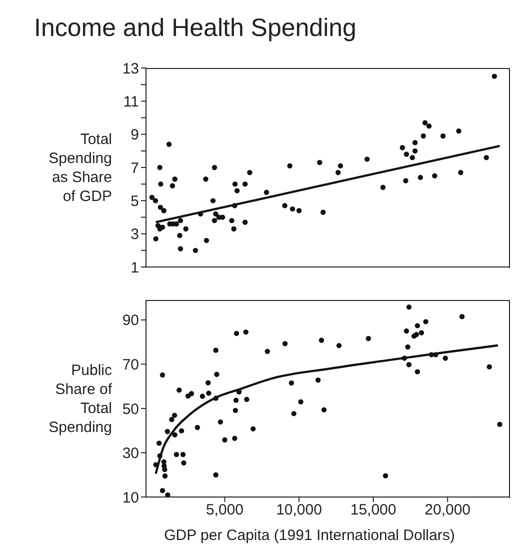 The height and width of the screenshot is (550, 519). Describe the element at coordinates (130, 453) in the screenshot. I see `y-tick-label: 30` at that location.